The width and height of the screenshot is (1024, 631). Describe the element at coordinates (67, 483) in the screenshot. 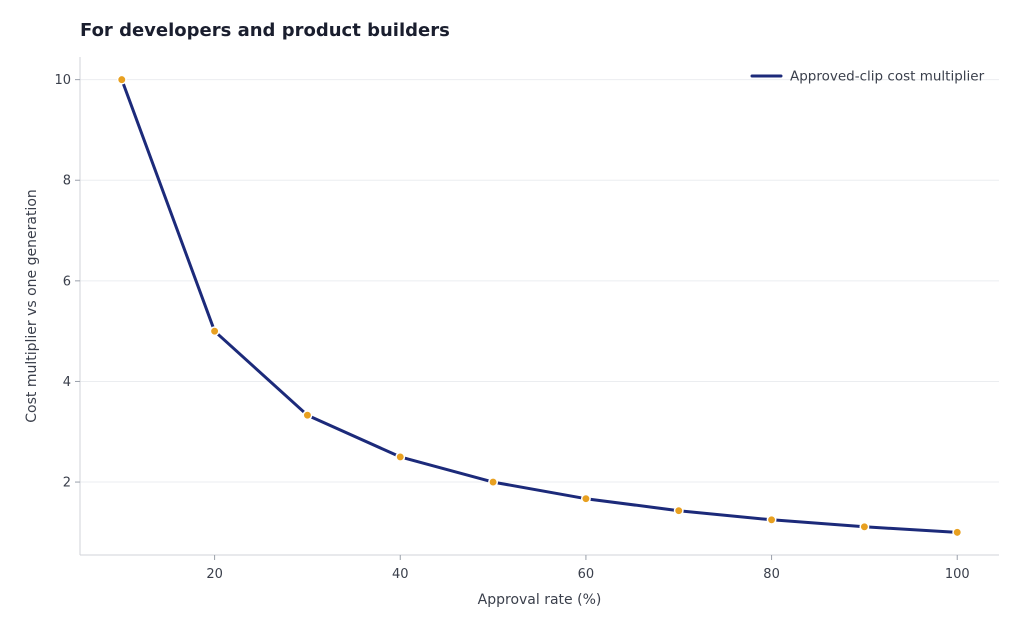

I see `y-tick-label-2: 2` at that location.